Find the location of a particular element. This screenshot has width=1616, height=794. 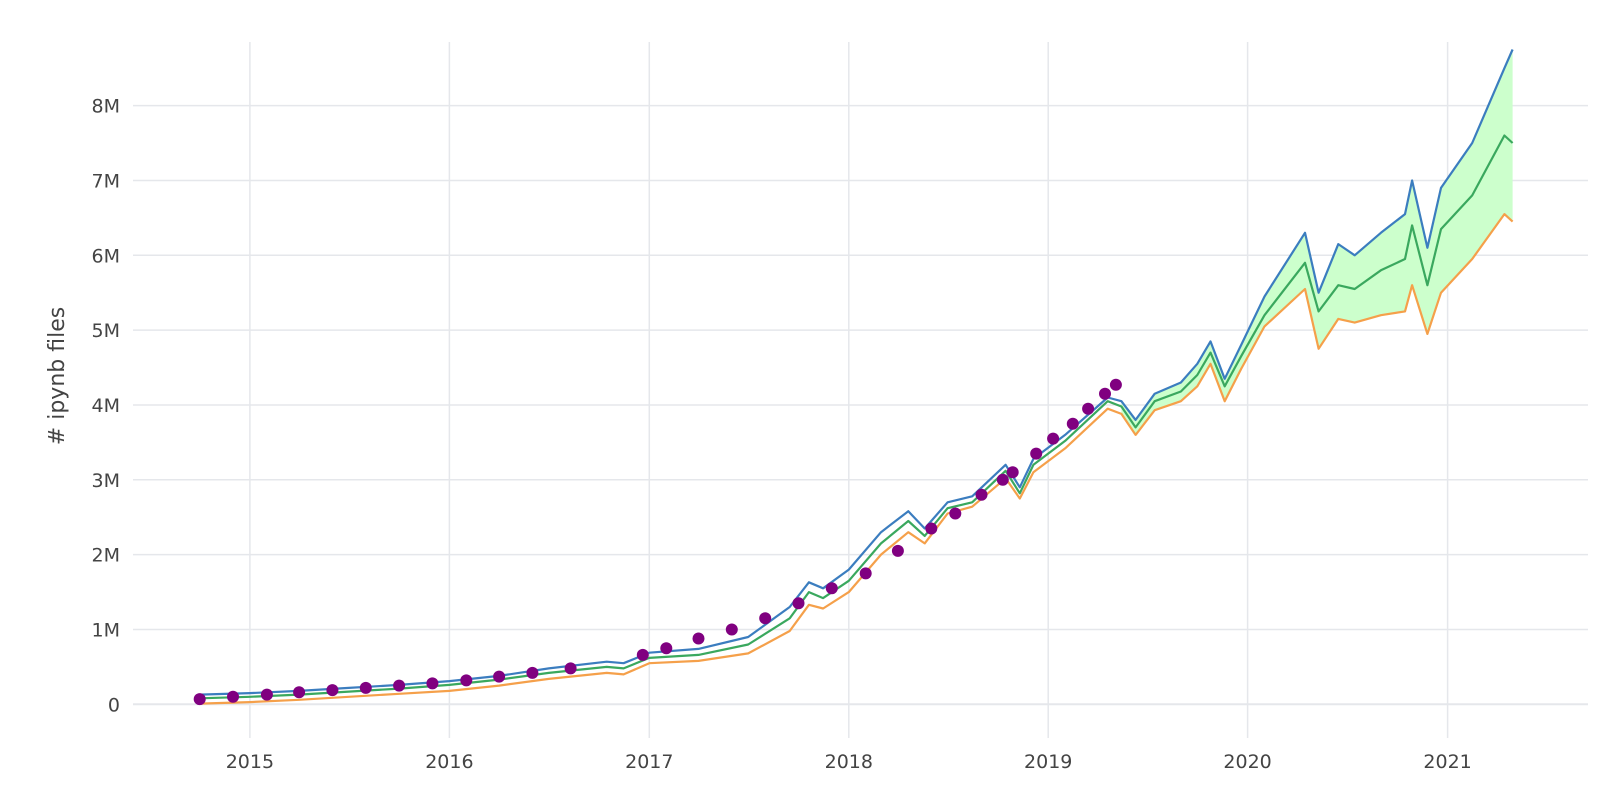

y-tick-label: 8M is located at coordinates (106, 107).